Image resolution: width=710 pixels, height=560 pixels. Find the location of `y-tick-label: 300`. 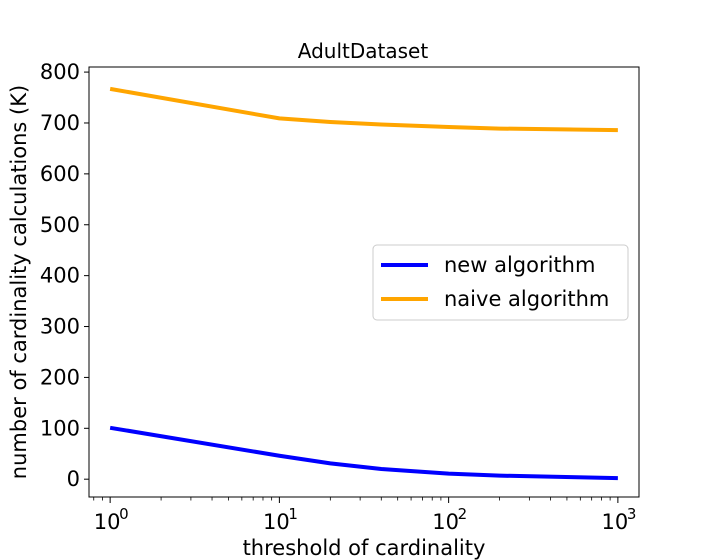

y-tick-label: 300 is located at coordinates (60, 327).